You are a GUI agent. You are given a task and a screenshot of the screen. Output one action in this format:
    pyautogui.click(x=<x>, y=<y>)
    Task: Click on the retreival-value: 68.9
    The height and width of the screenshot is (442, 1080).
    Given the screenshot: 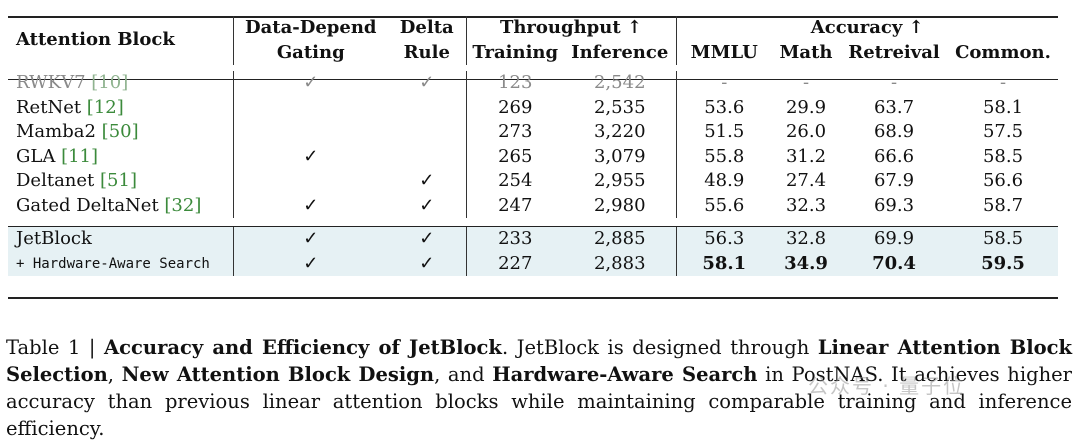 What is the action you would take?
    pyautogui.click(x=894, y=131)
    